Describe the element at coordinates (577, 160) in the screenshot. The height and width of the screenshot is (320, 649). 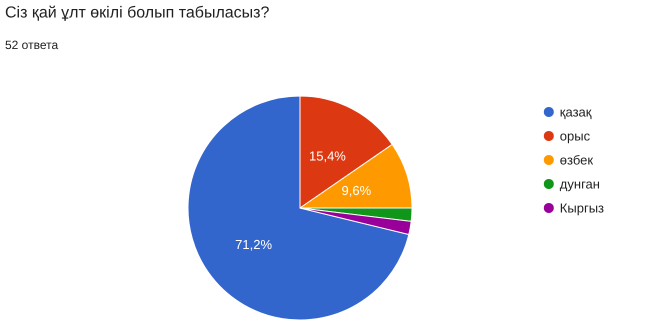
I see `legend-label: өзбек` at that location.